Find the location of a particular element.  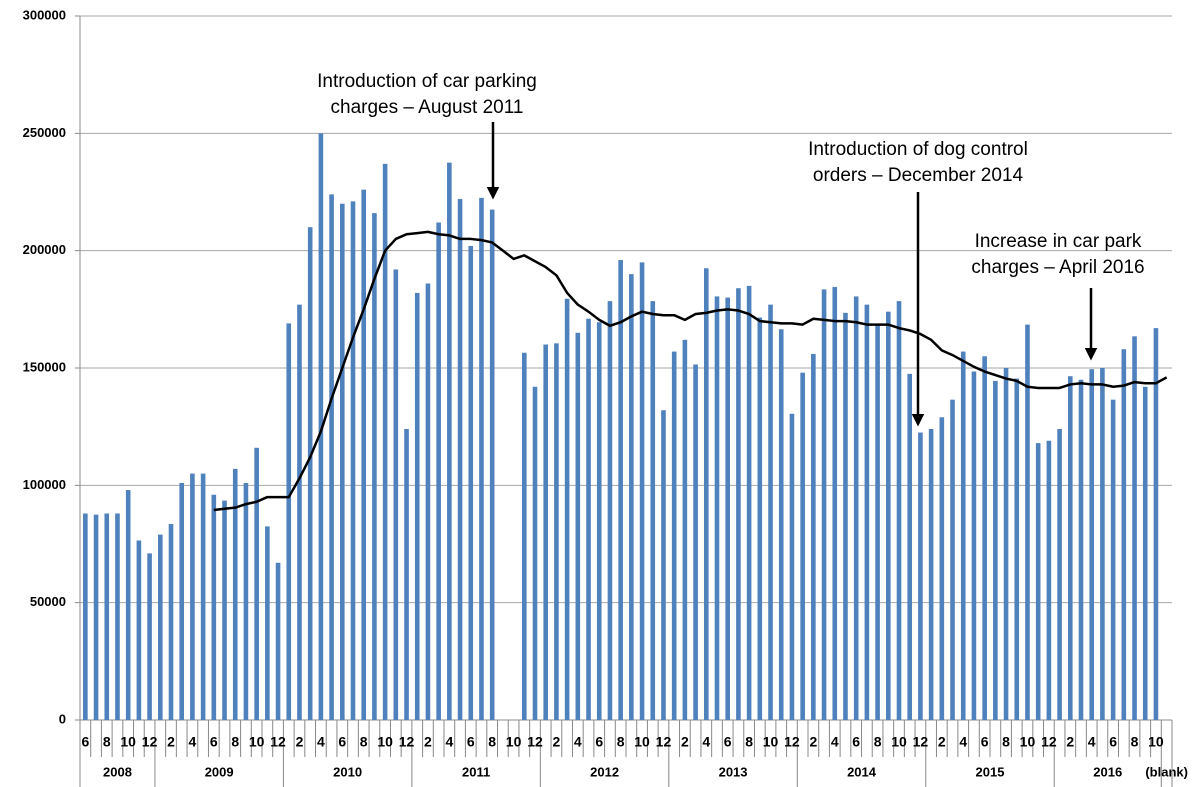

year-label: (blank) is located at coordinates (1166, 771).